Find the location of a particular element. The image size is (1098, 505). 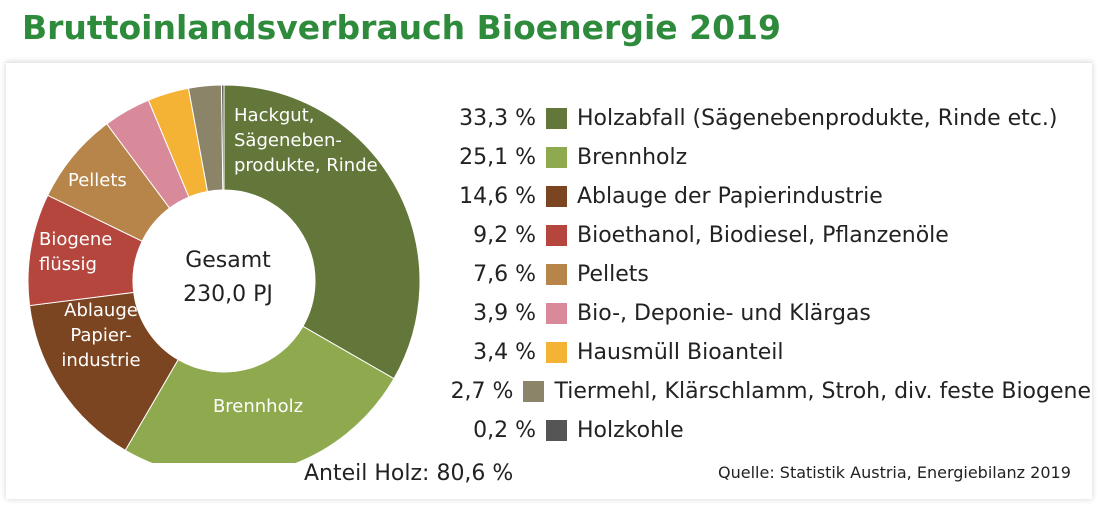

slice-label: Ablauge Papier-industrie is located at coordinates (100, 335).